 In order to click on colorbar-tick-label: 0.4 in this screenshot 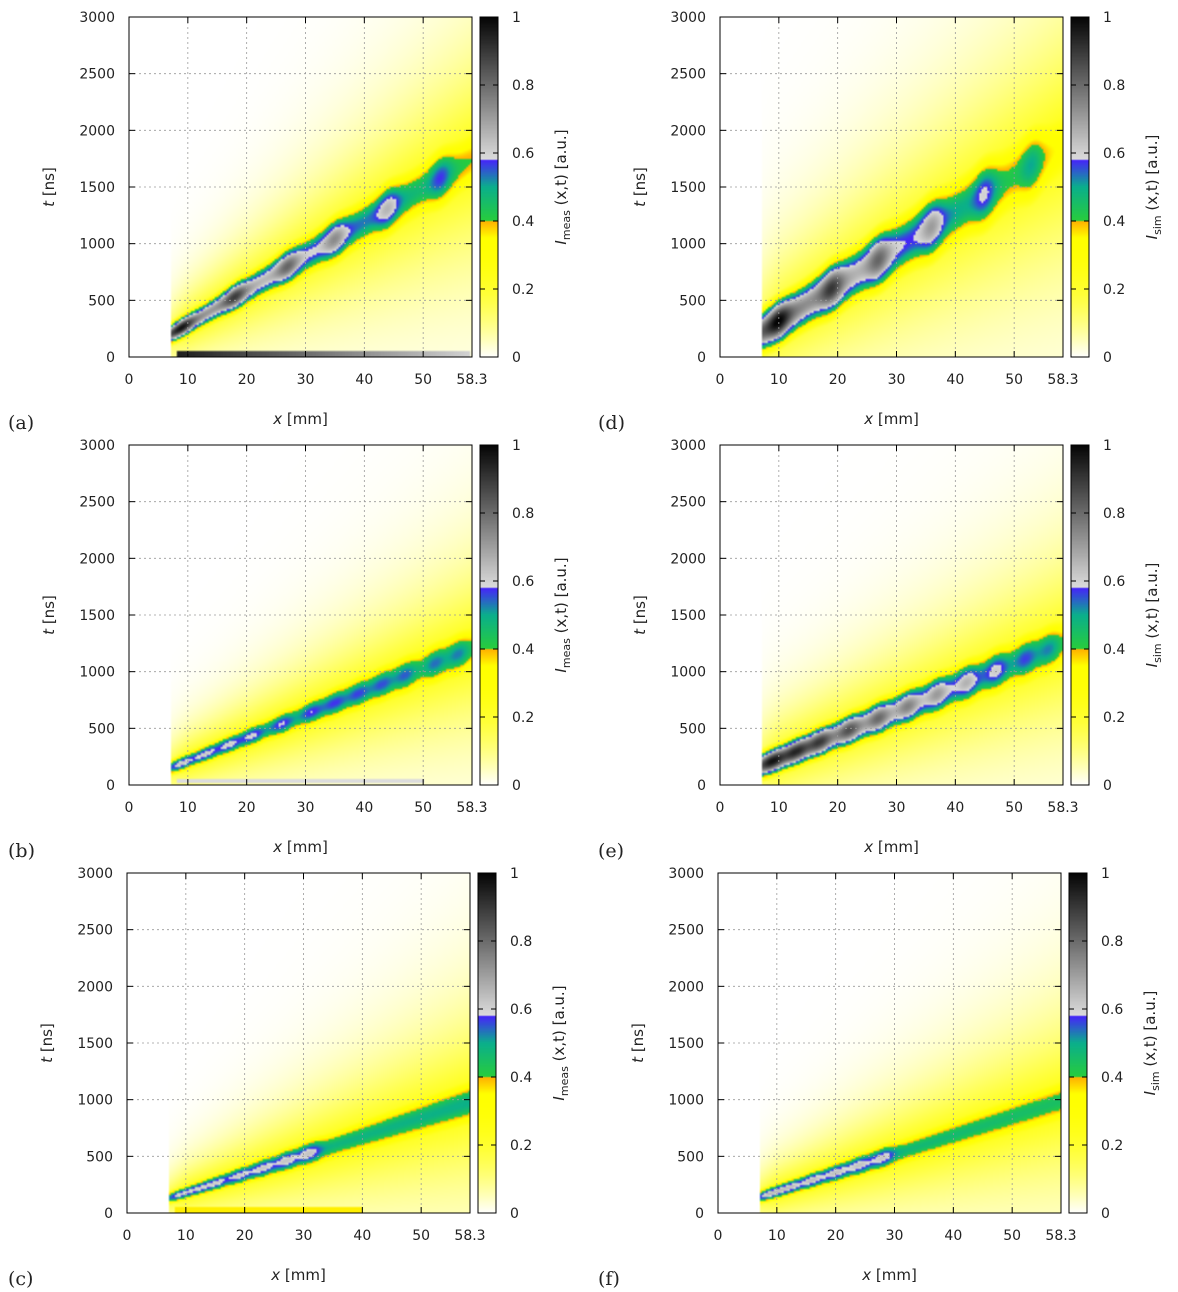, I will do `click(1112, 1078)`.